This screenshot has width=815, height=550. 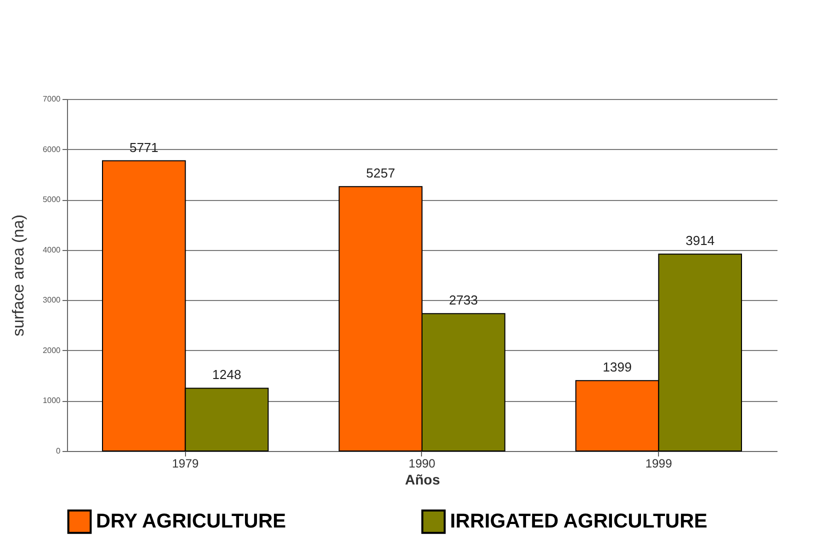 I want to click on x-tick-label: 1999, so click(x=658, y=463).